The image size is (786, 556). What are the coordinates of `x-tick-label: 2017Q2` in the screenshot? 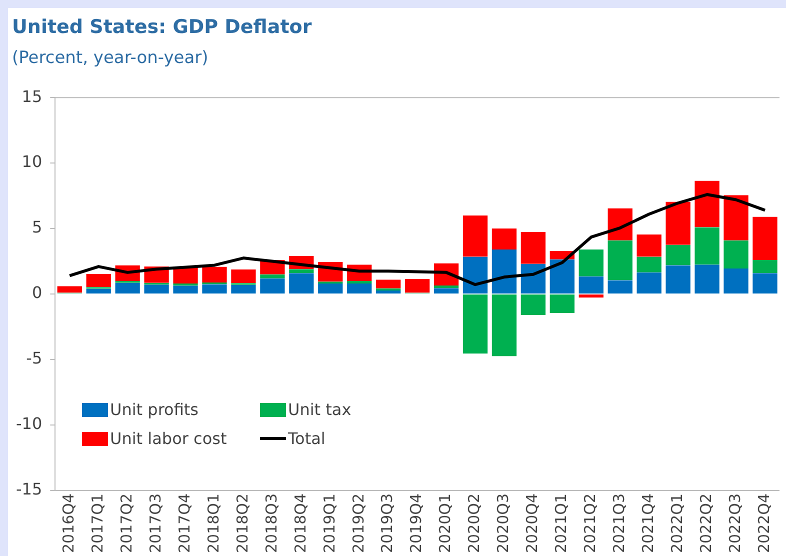 It's located at (126, 523).